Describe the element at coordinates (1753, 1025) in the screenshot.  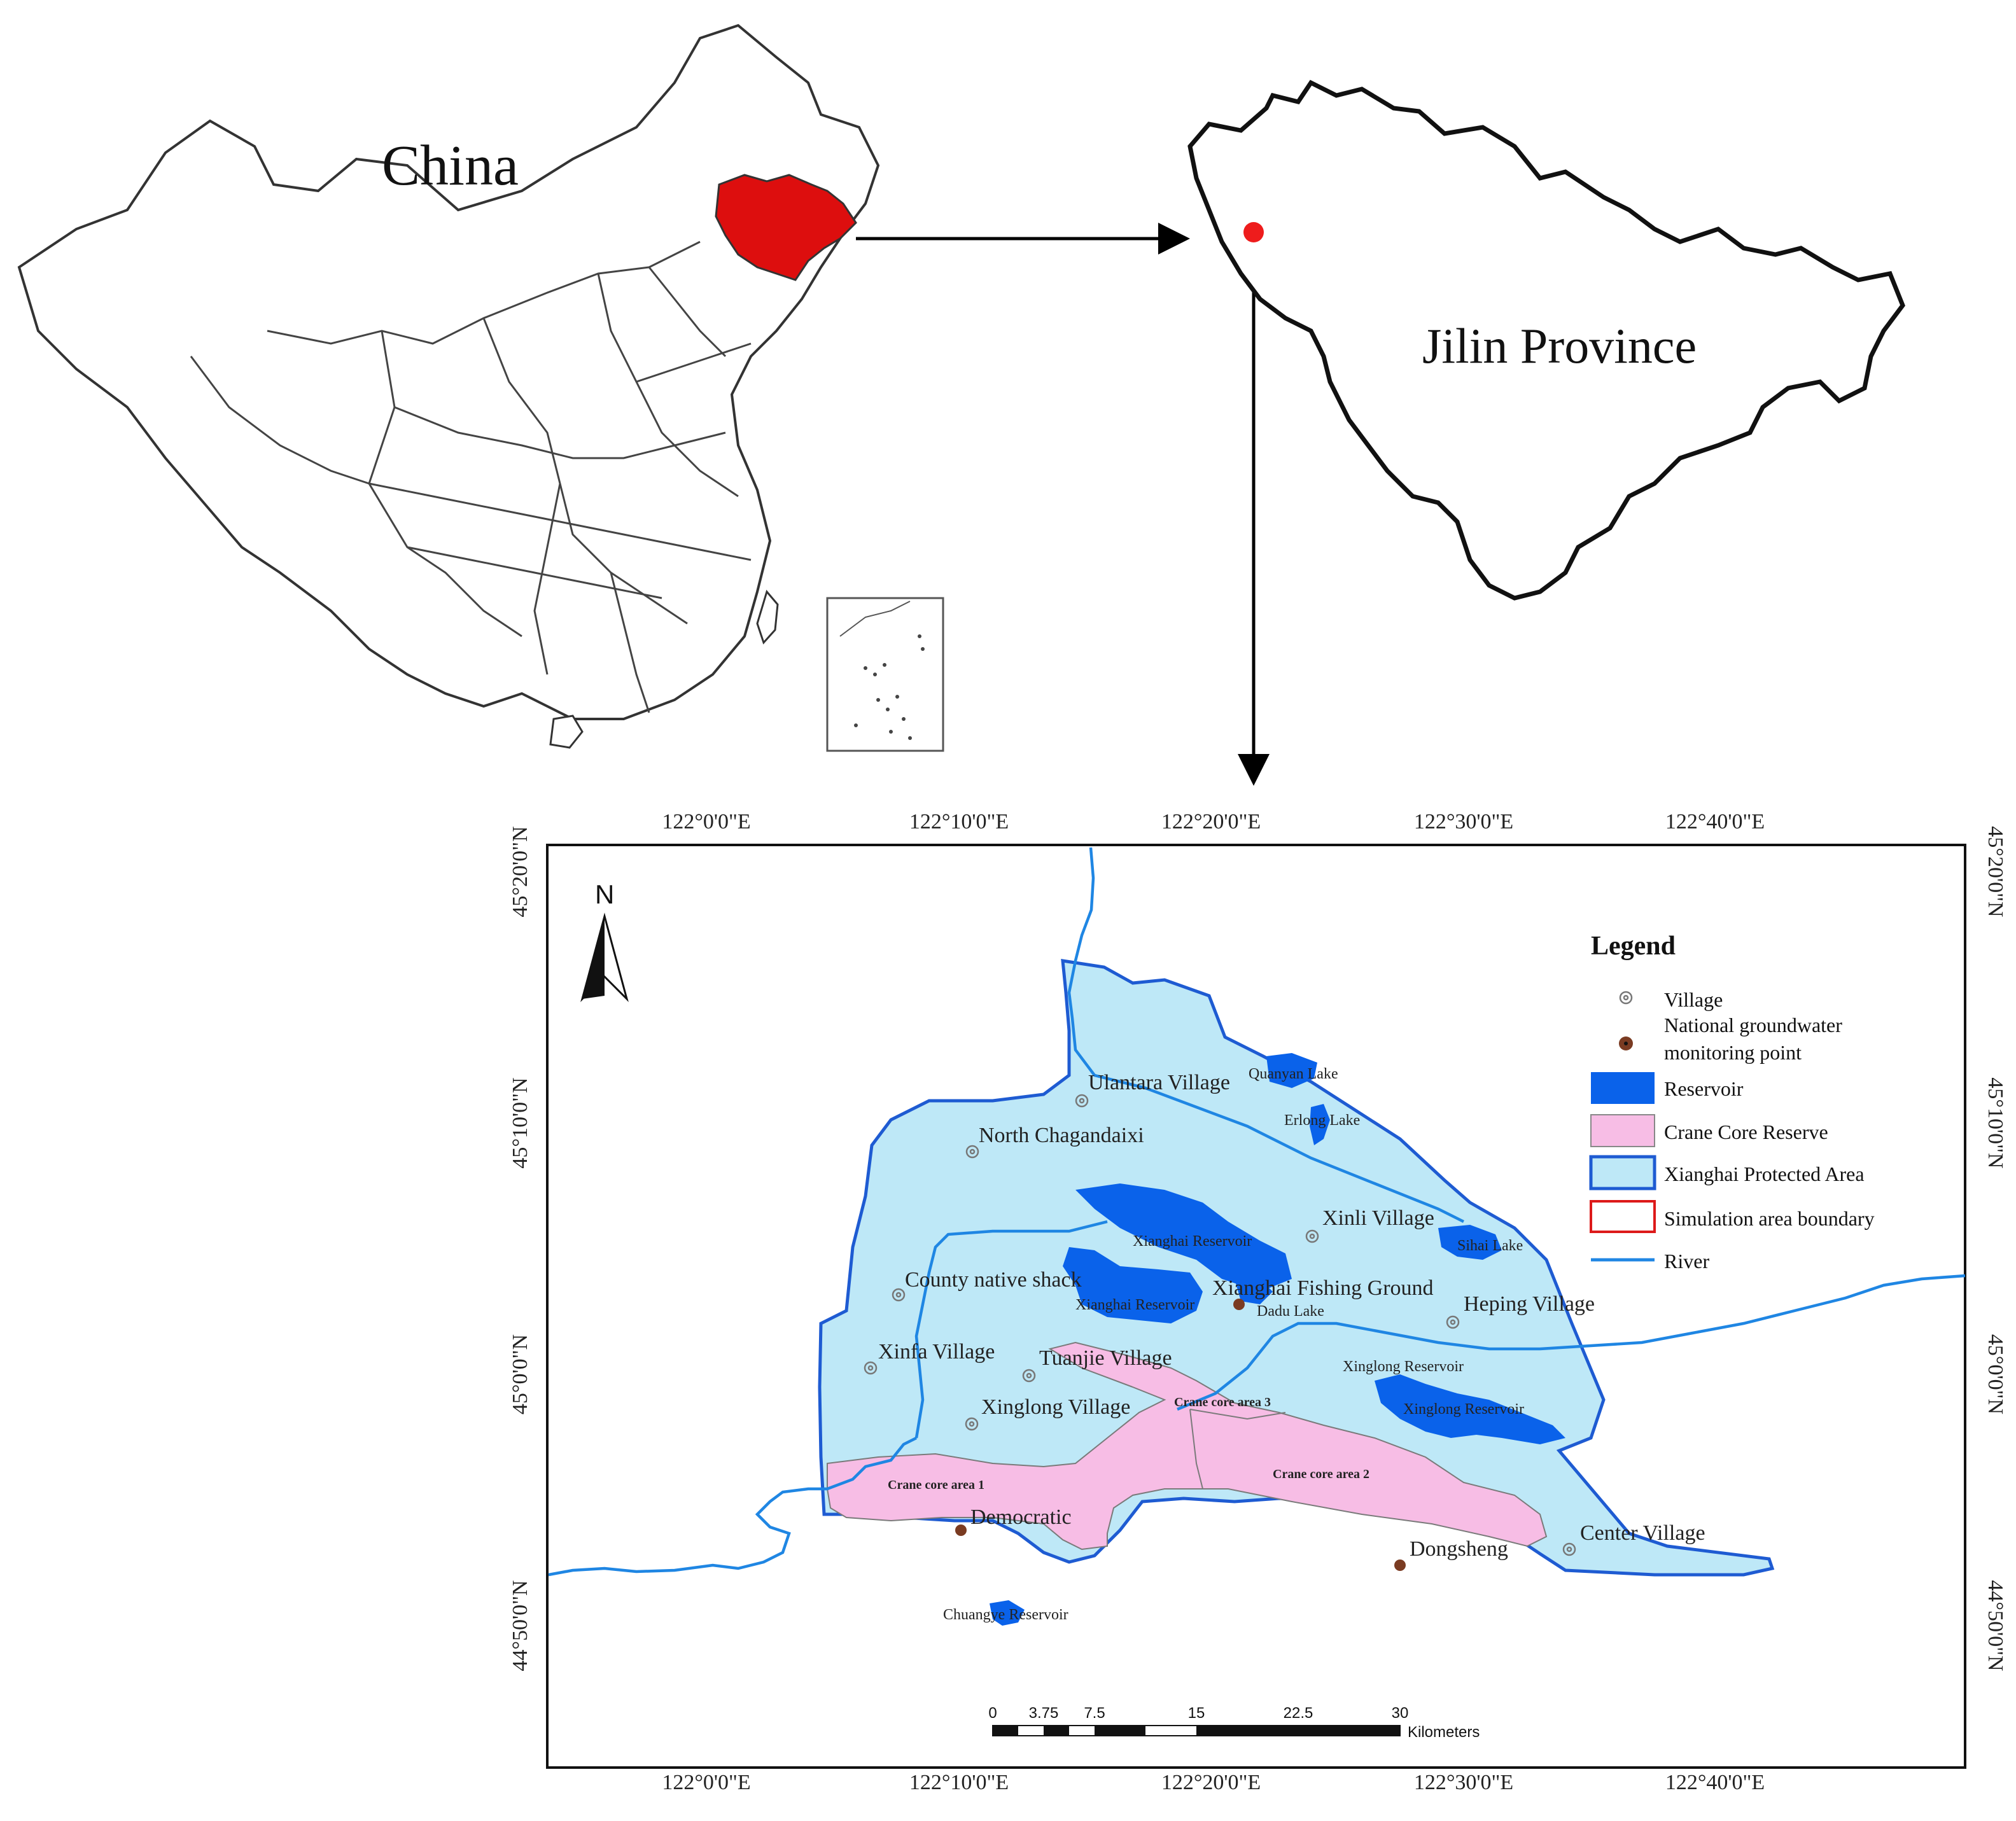
I see `legend-label-monitoring: National groundwater` at that location.